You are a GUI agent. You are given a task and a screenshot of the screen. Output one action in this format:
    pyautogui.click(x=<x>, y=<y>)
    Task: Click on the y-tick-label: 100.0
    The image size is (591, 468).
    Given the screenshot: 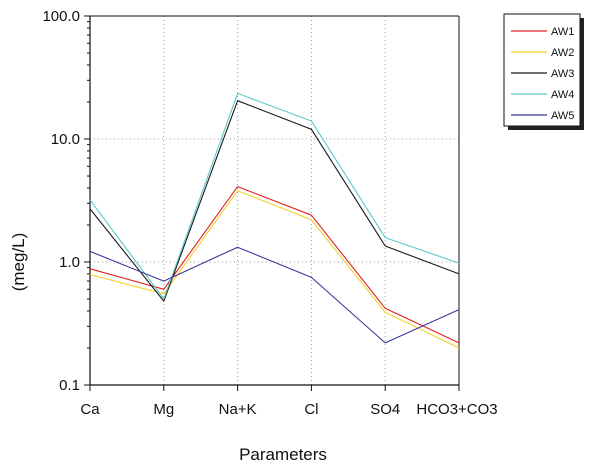 What is the action you would take?
    pyautogui.click(x=61, y=16)
    